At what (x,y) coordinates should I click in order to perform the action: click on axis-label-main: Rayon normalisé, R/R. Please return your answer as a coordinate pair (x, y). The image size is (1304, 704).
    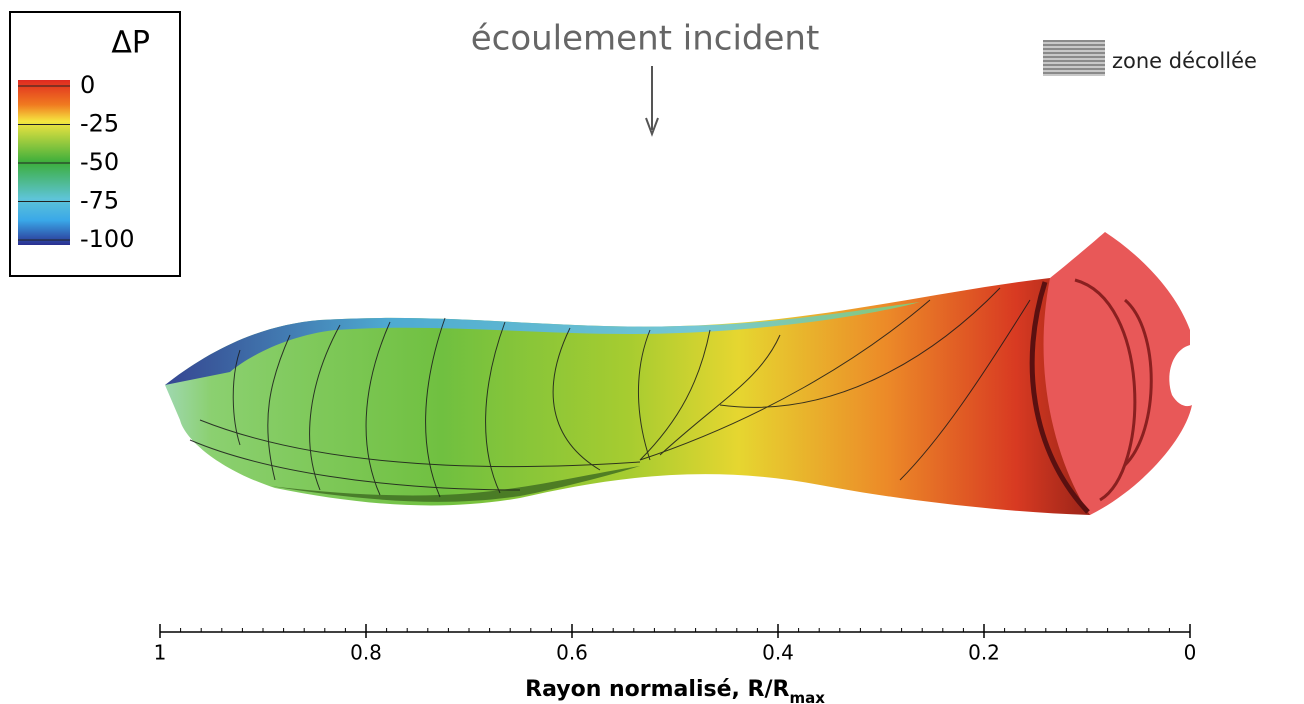
    Looking at the image, I should click on (657, 689).